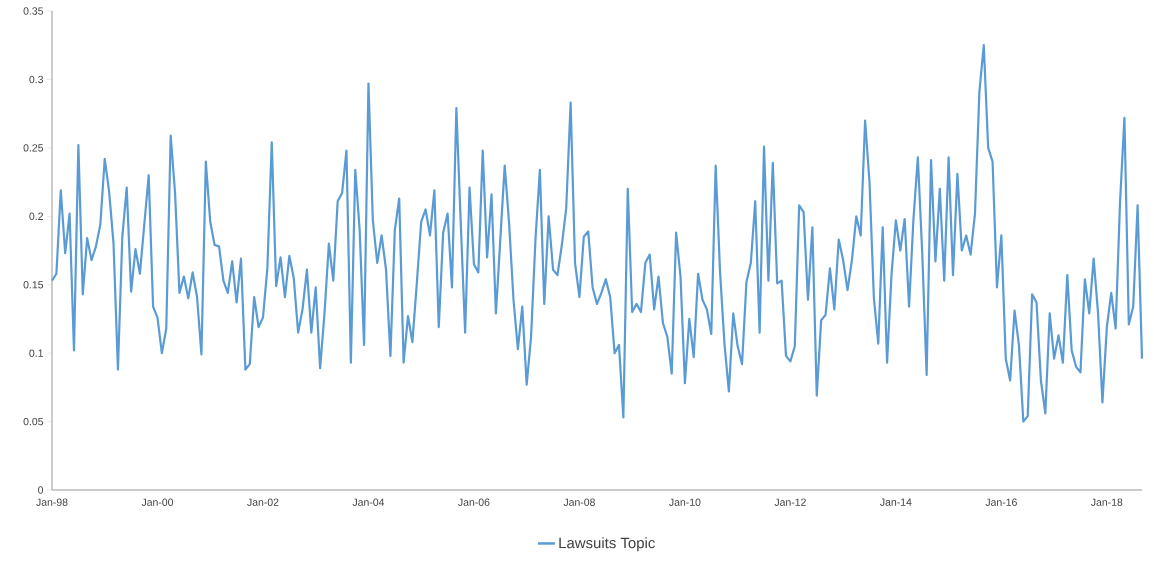  What do you see at coordinates (263, 502) in the screenshot?
I see `x-tick-label: Jan-02` at bounding box center [263, 502].